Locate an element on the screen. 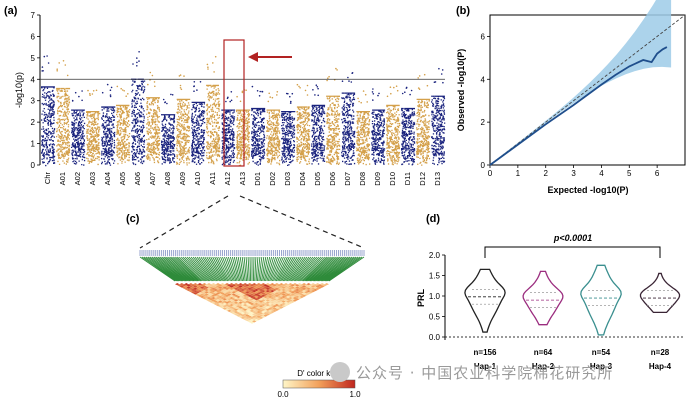 Image resolution: width=700 pixels, height=400 pixels. chromosome-label: D04 is located at coordinates (302, 179).